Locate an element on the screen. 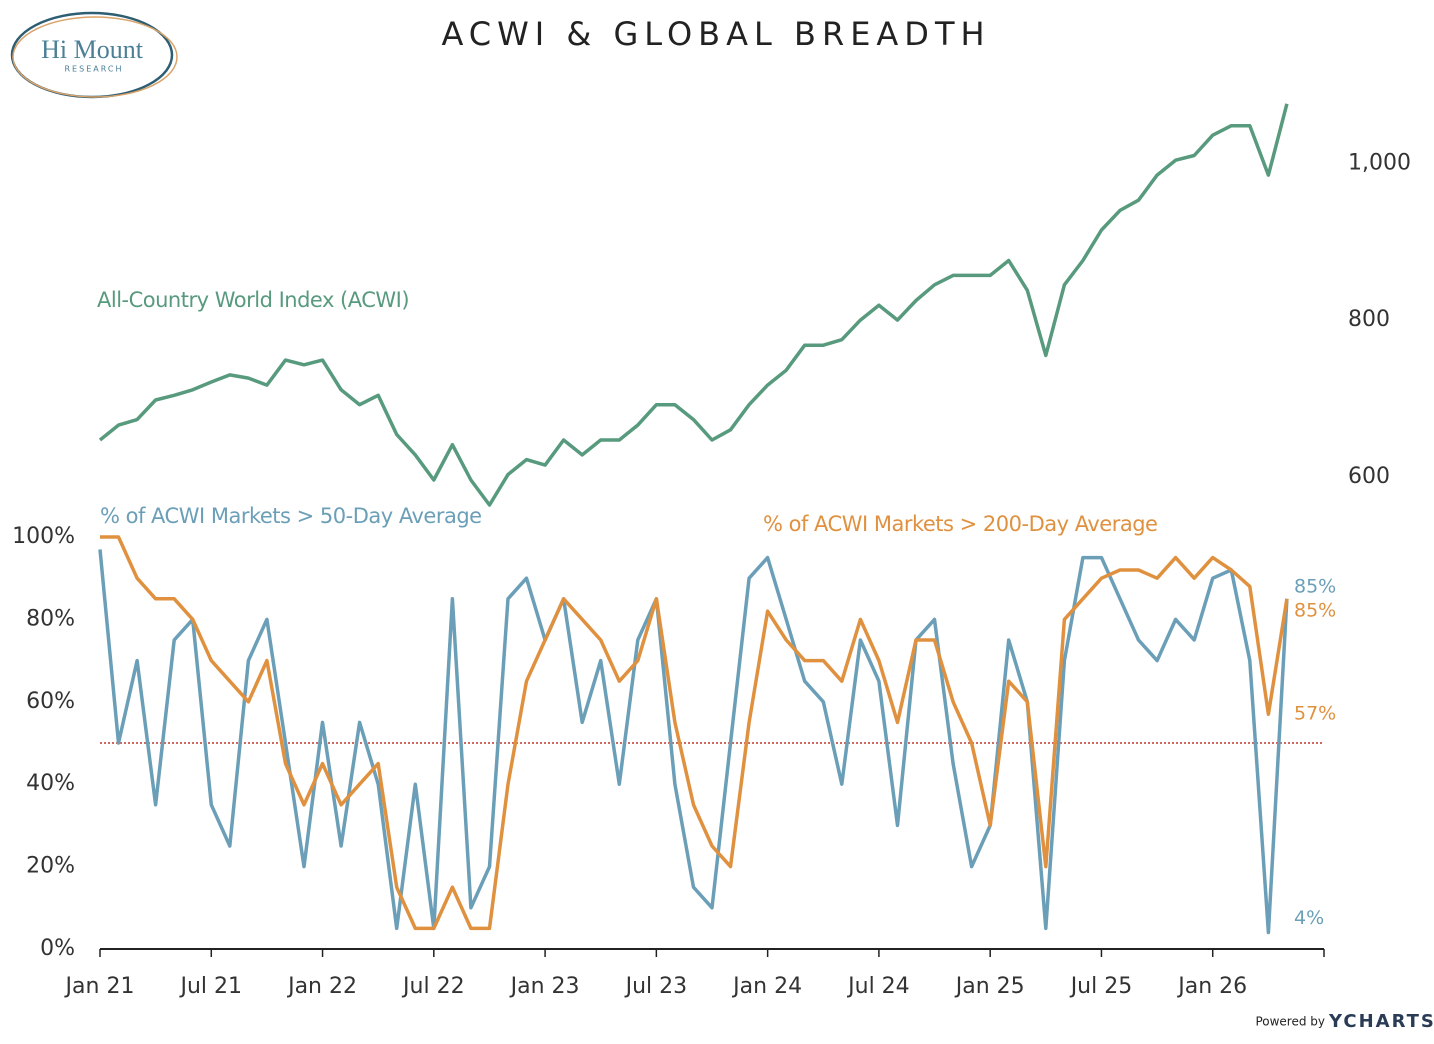 The image size is (1434, 1044). chart-title: ACWI & GLOBAL BREADTH is located at coordinates (715, 34).